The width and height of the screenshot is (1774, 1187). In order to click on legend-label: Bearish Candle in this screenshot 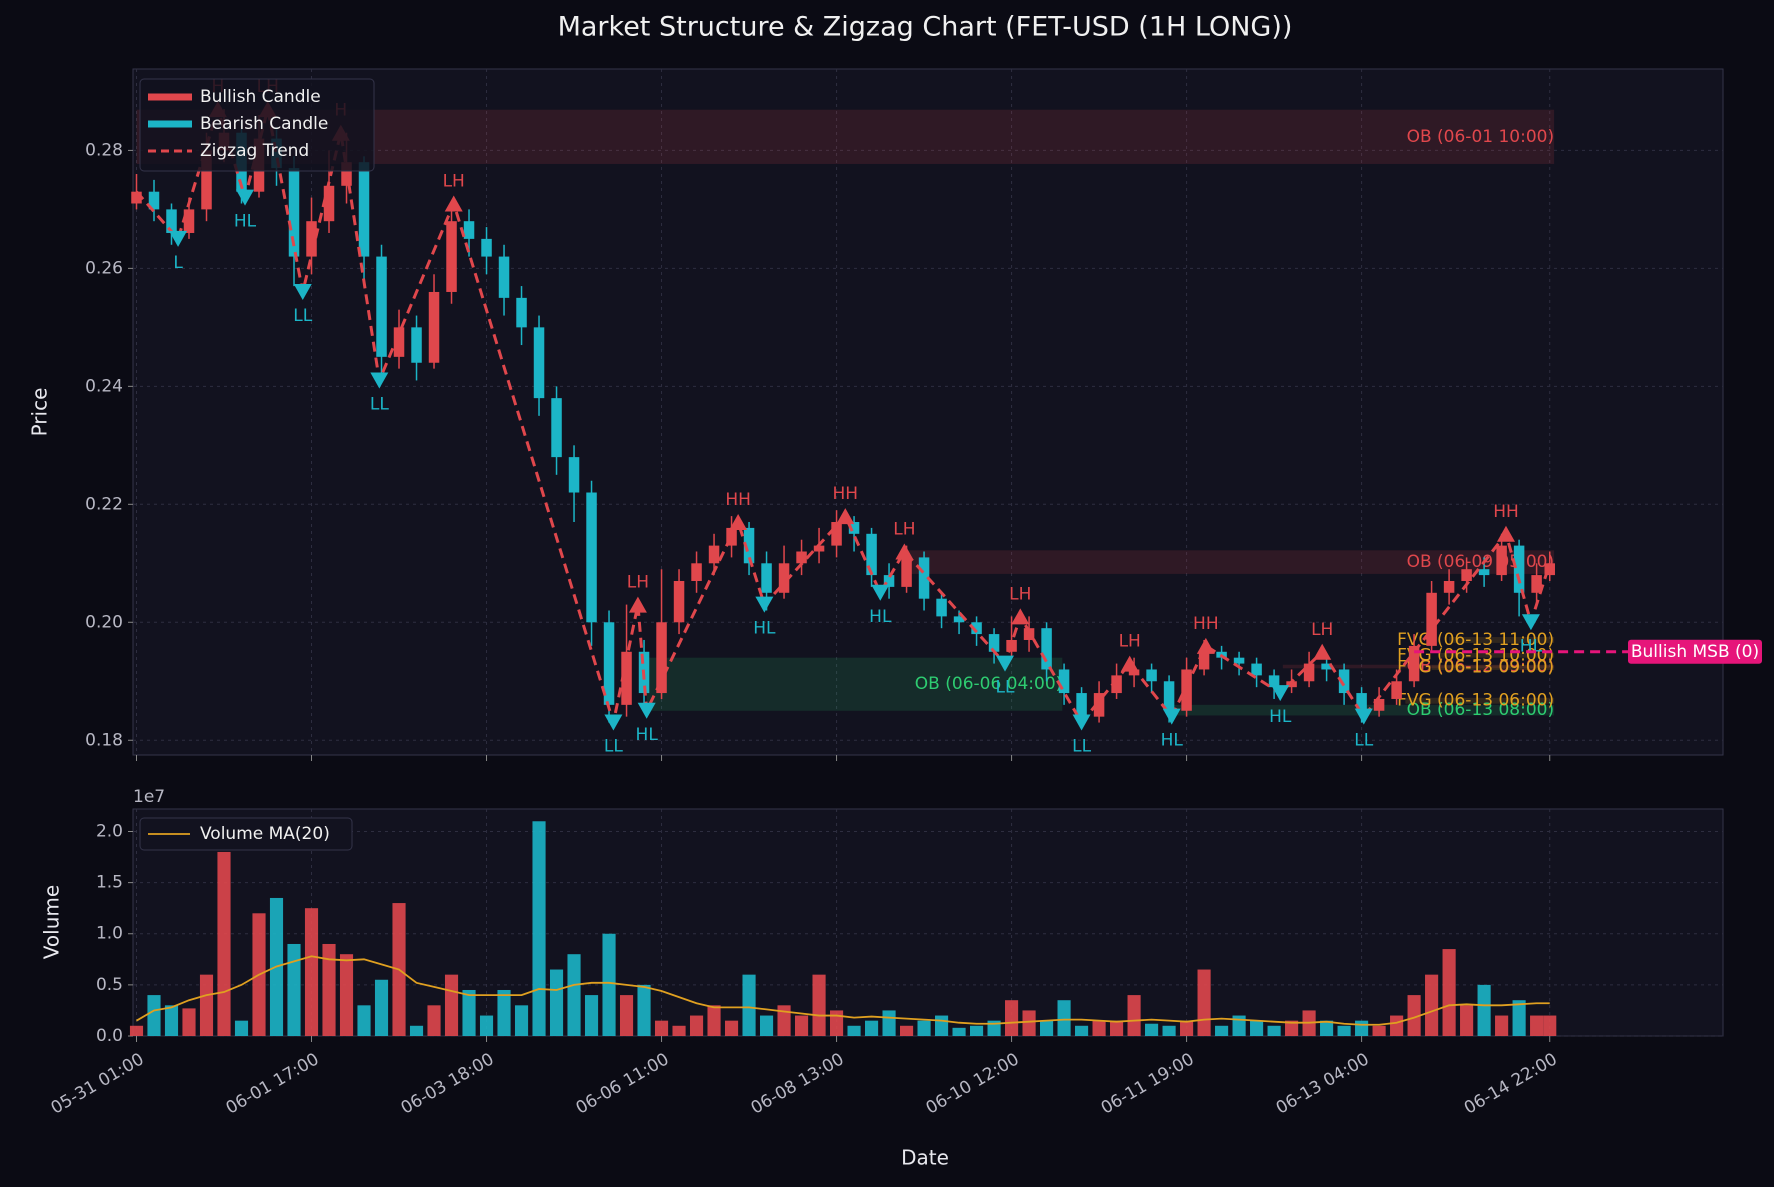, I will do `click(264, 124)`.